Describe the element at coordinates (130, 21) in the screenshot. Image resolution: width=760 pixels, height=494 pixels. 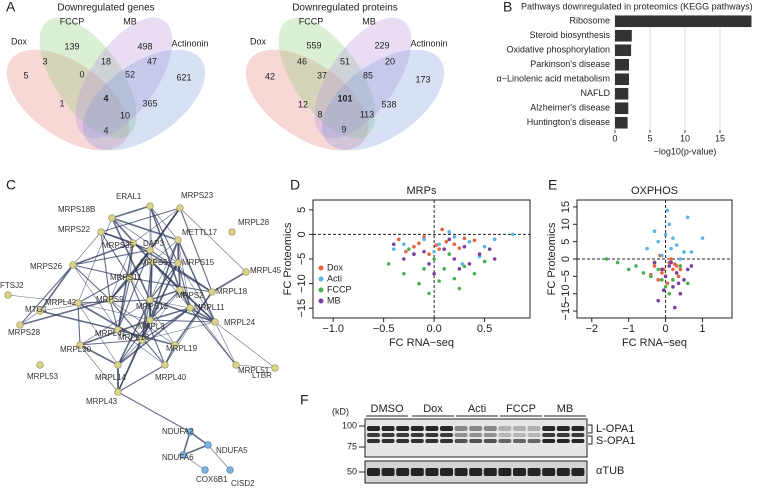
I see `venn-set-label: MB` at that location.